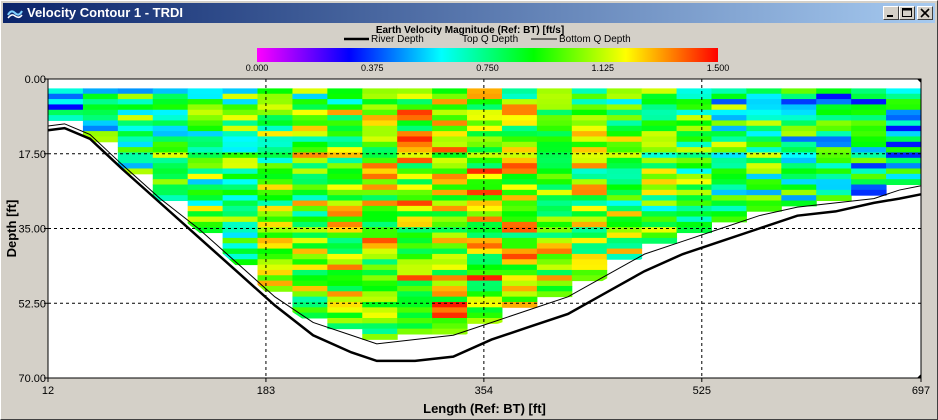  What do you see at coordinates (891, 13) in the screenshot?
I see `minimize-button` at bounding box center [891, 13].